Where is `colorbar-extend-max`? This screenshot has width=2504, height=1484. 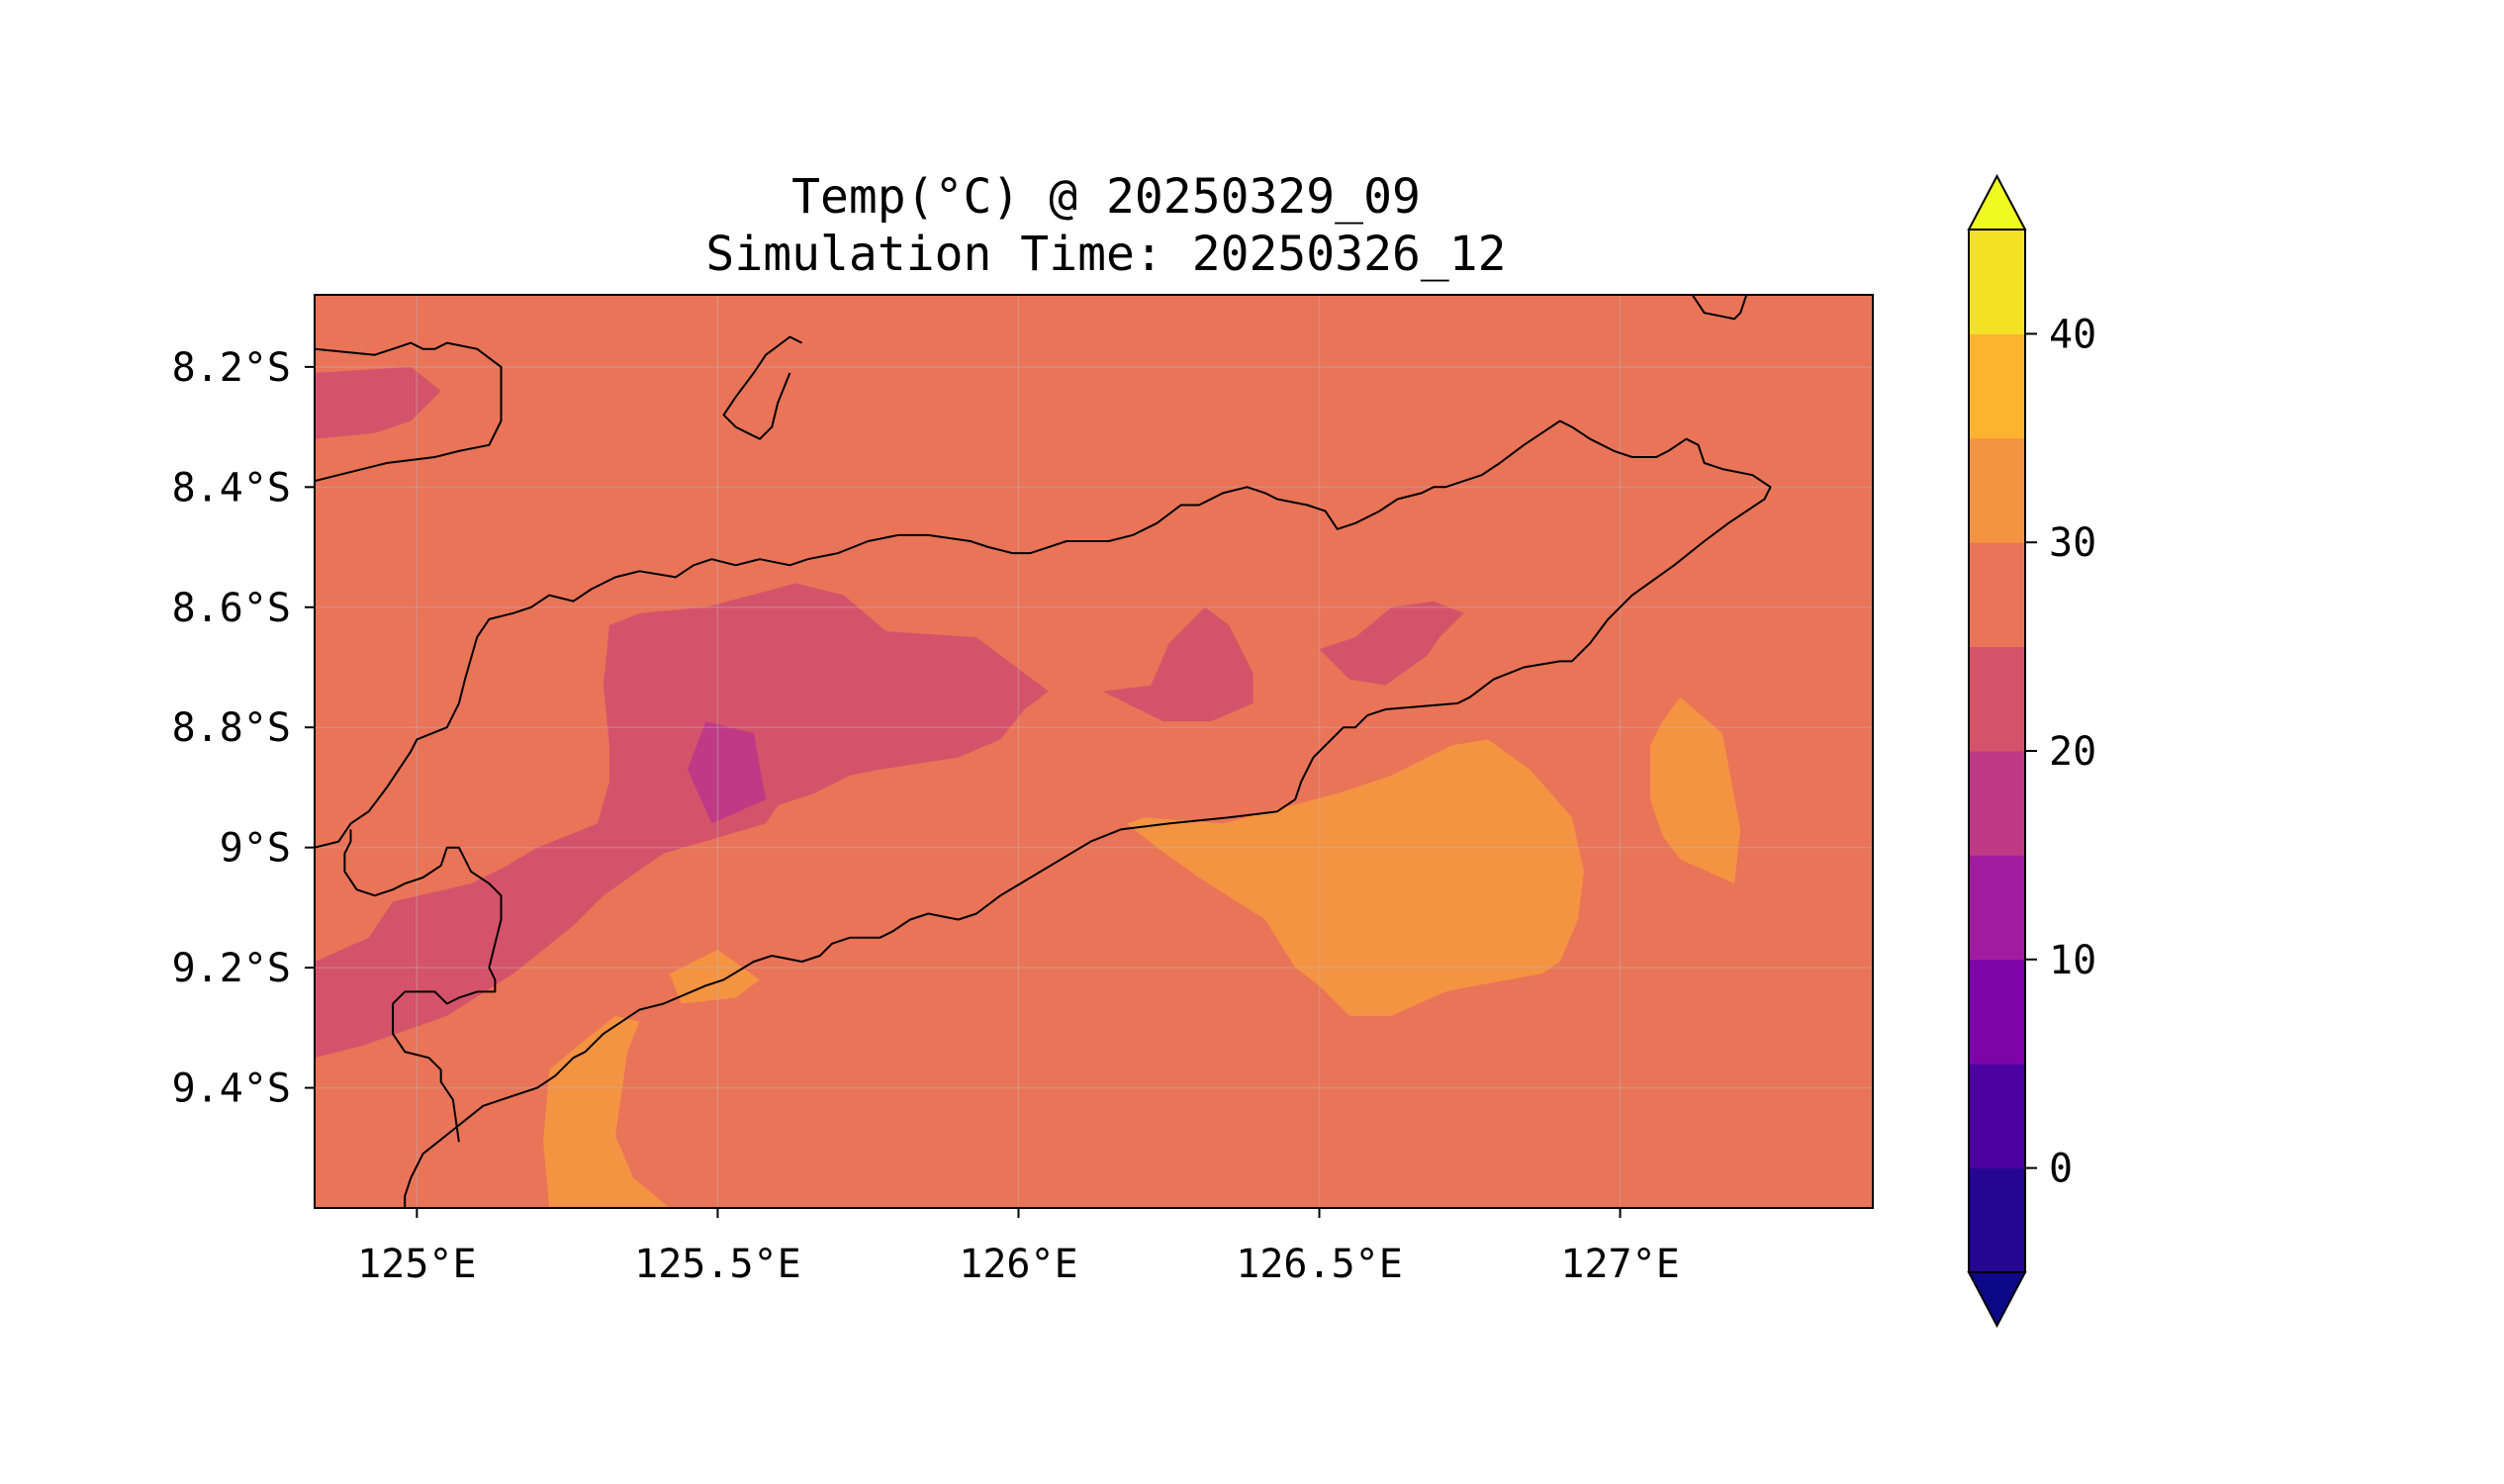 colorbar-extend-max is located at coordinates (1997, 202).